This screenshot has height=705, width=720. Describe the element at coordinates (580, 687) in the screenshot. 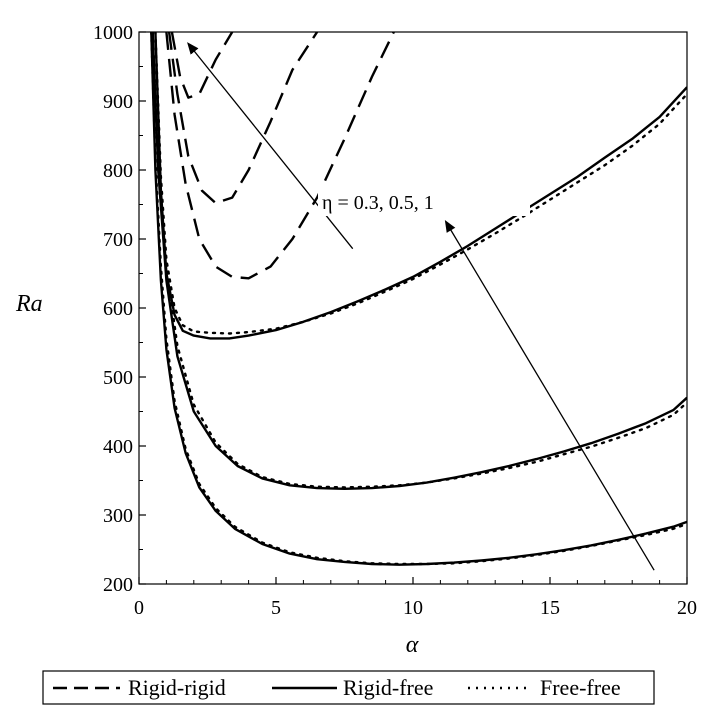

I see `legend-label-free-free: Free-free` at that location.